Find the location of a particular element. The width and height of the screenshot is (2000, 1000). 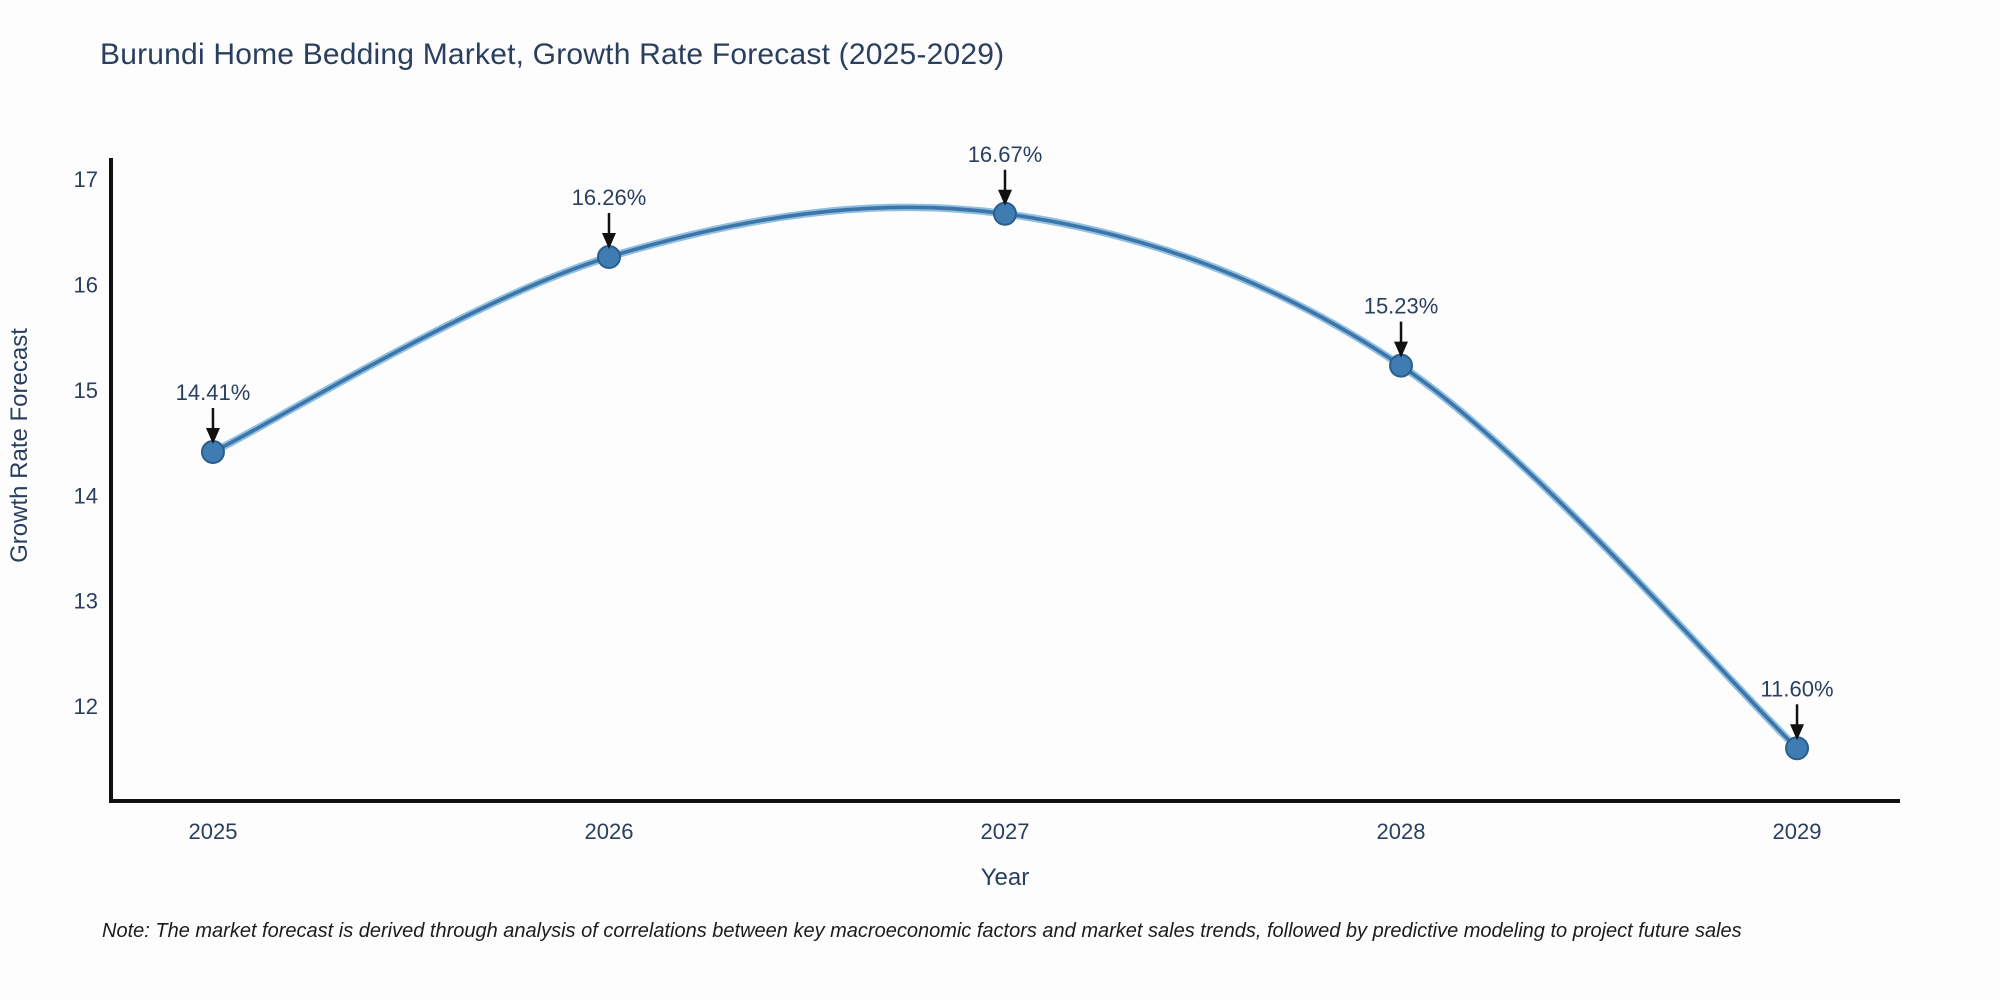

y-tick-label: 16 is located at coordinates (86, 284).